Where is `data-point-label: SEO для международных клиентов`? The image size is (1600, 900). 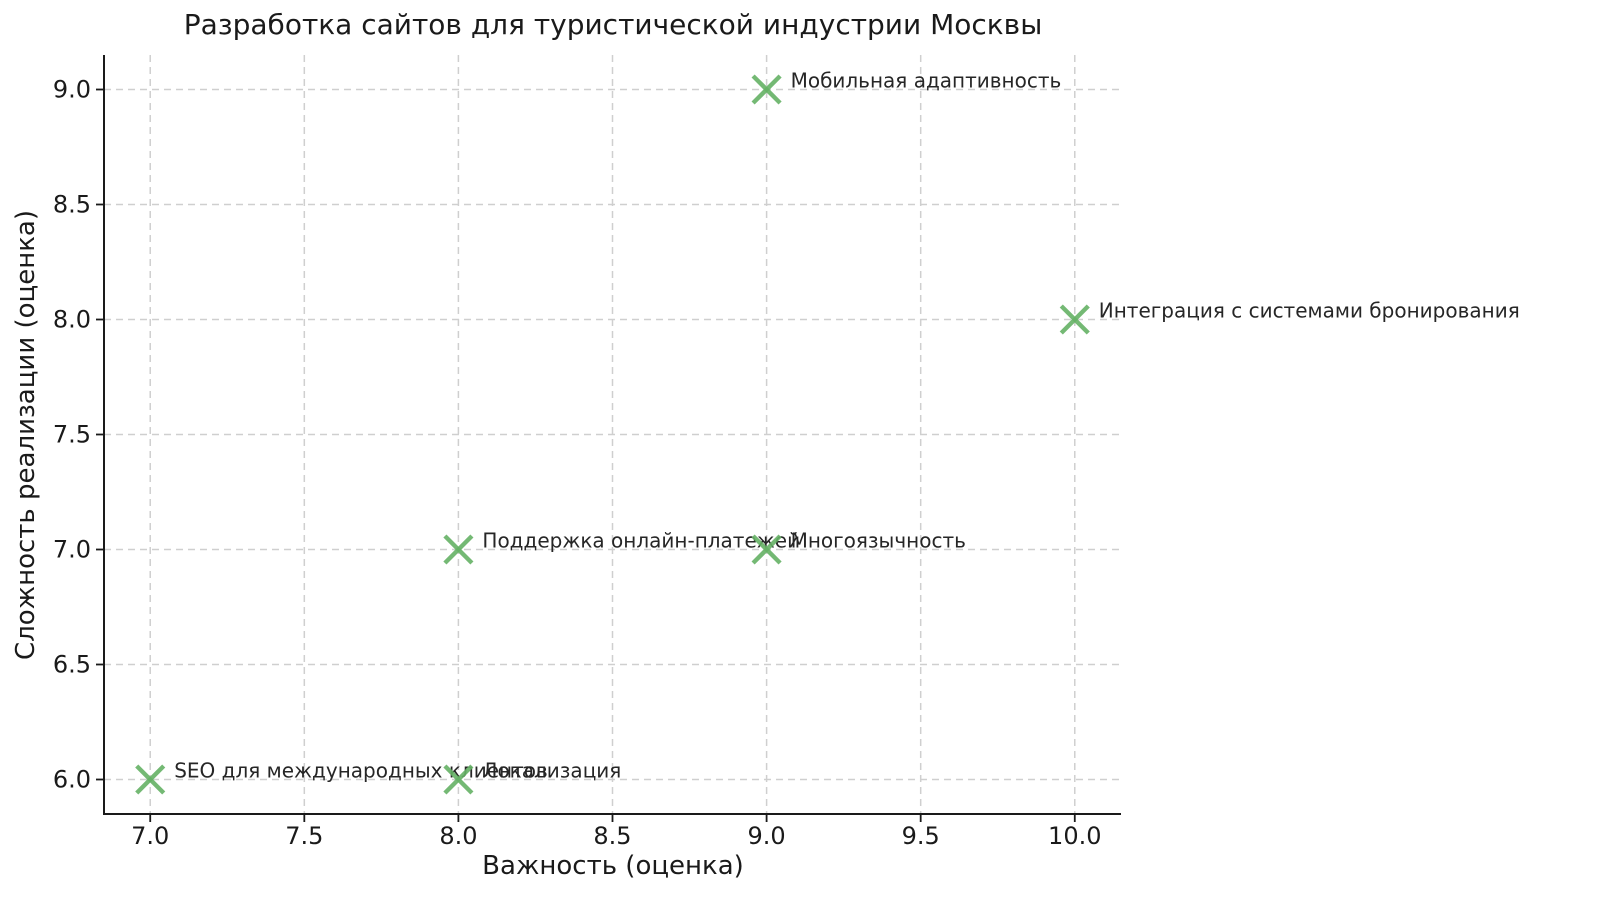
data-point-label: SEO для международных клиентов is located at coordinates (361, 771).